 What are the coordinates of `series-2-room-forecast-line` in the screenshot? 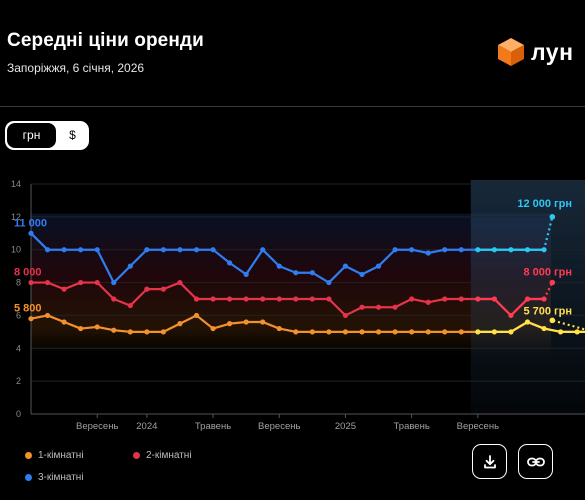 It's located at (548, 291).